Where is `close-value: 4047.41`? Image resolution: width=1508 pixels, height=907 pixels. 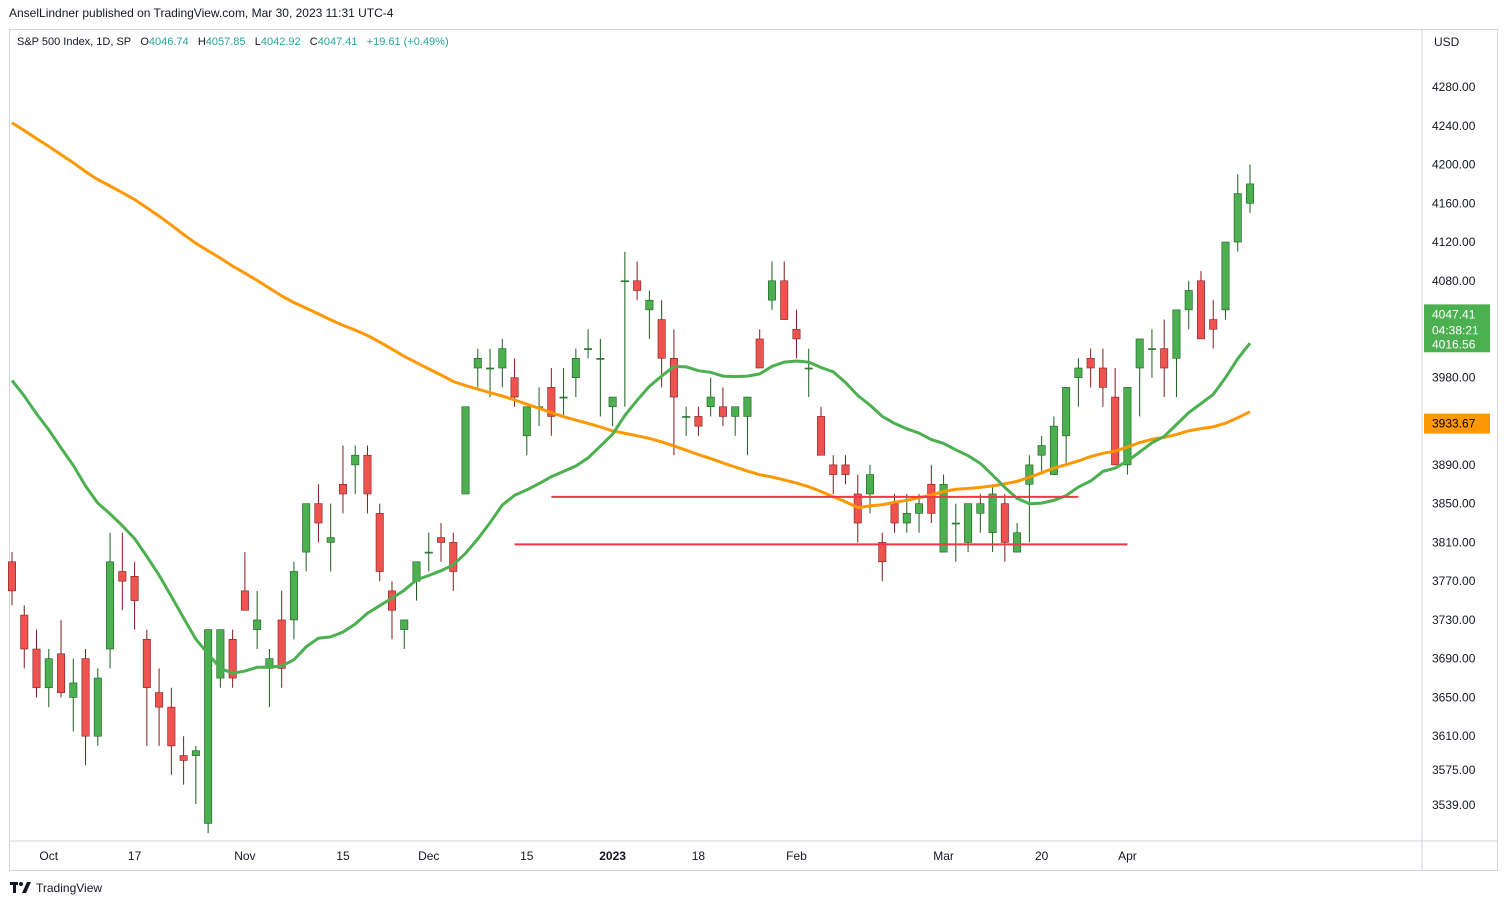 close-value: 4047.41 is located at coordinates (337, 42).